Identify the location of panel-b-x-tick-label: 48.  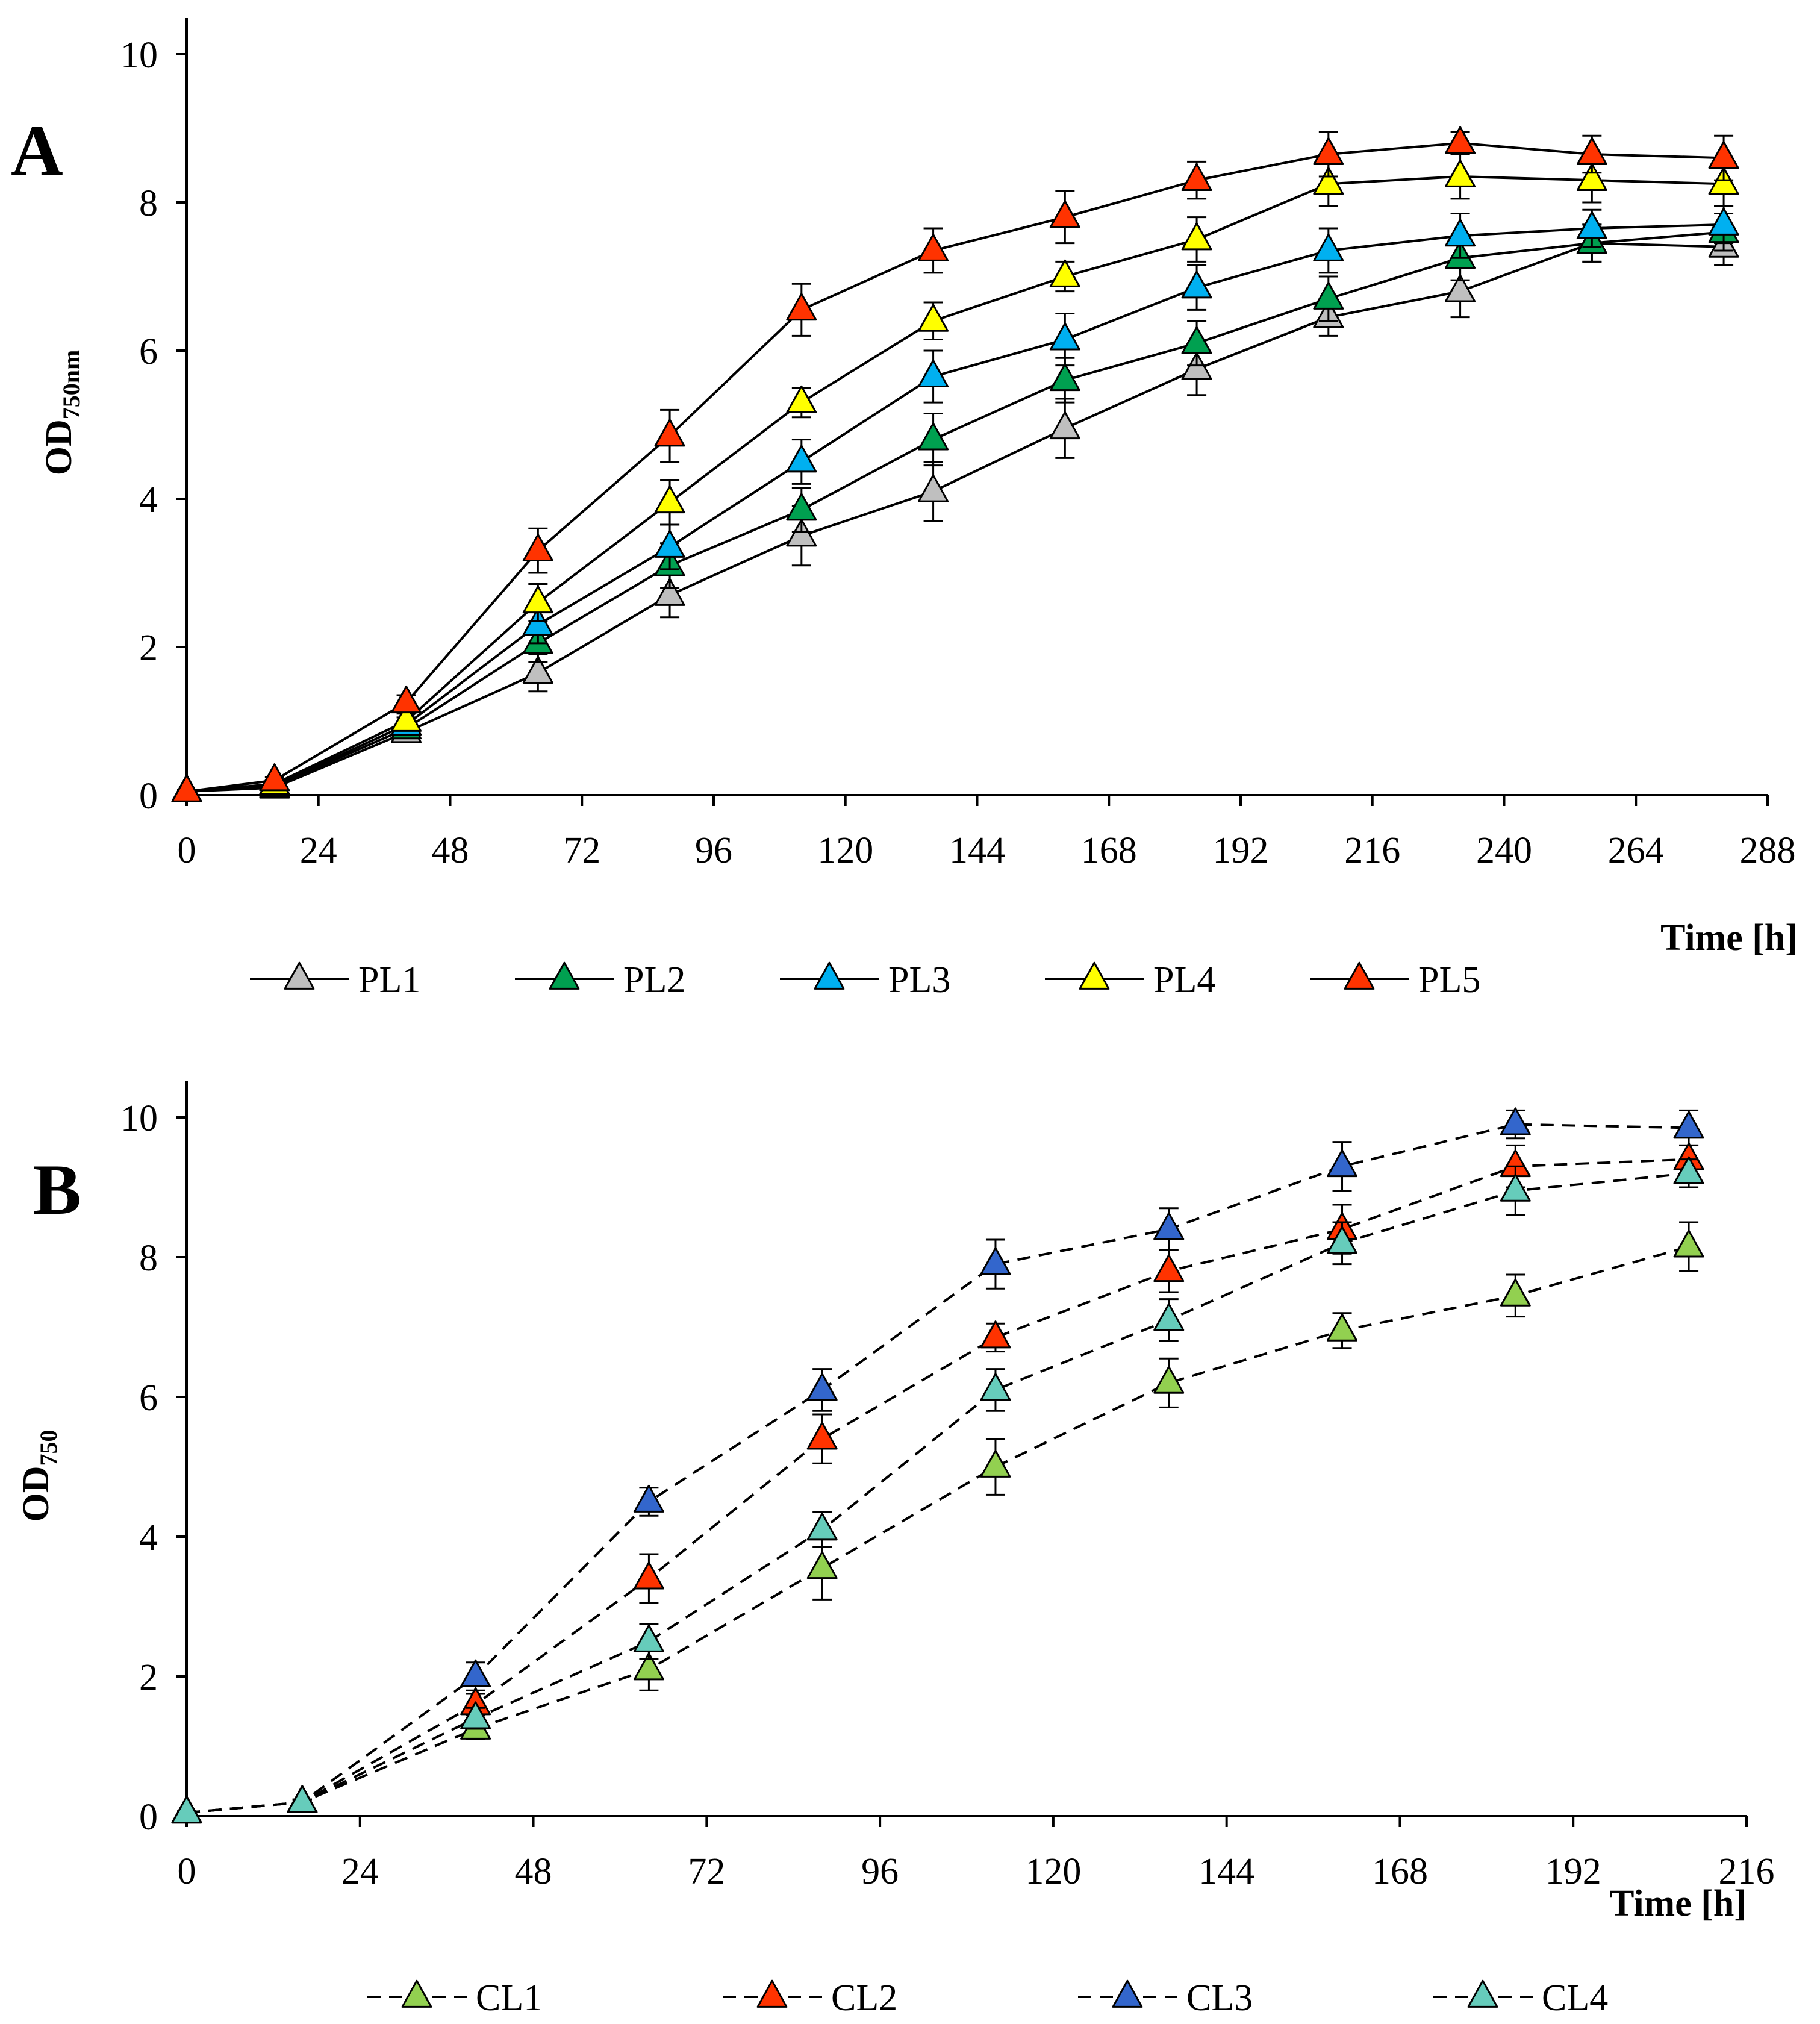
(534, 1871).